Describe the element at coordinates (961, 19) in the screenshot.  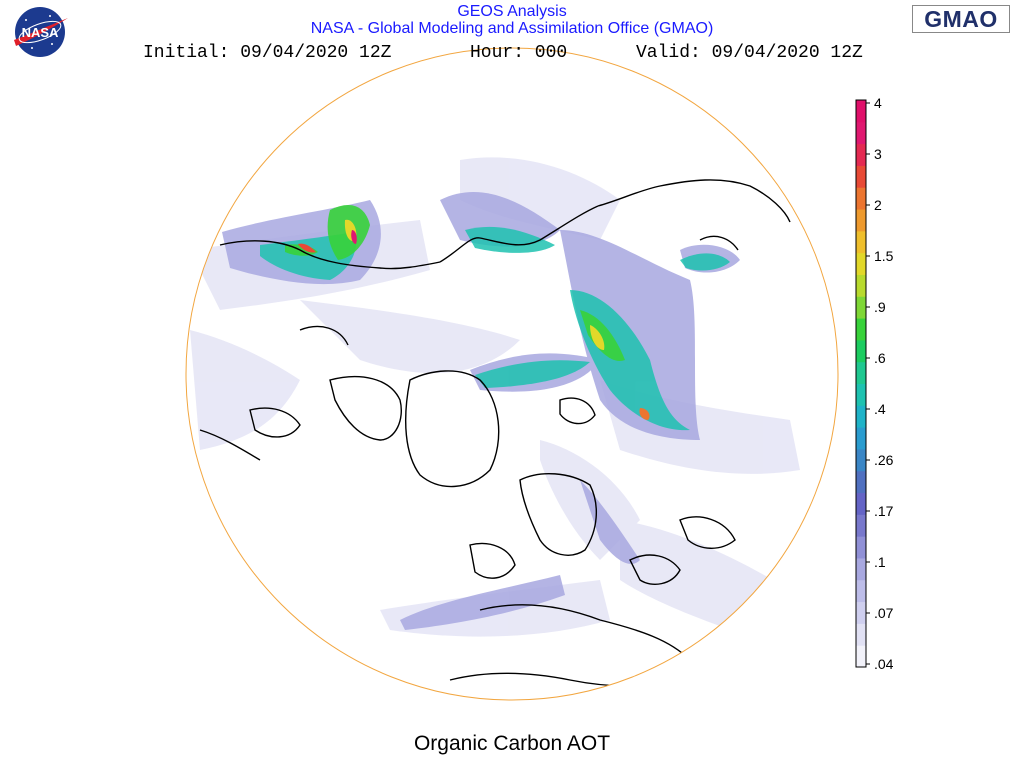
I see `gmao-logo: GMAO` at that location.